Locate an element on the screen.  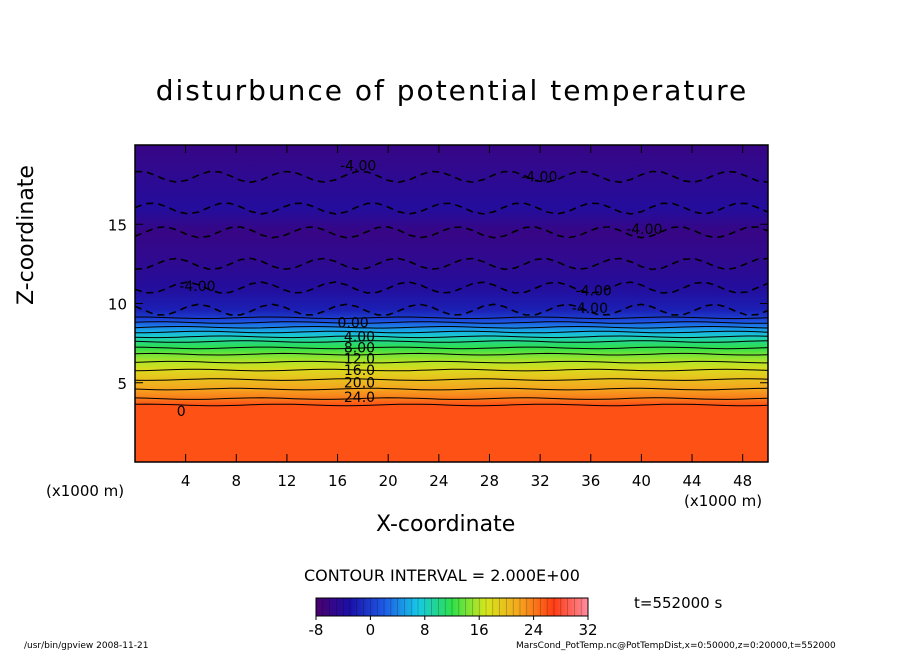
contour-label: 4.00 is located at coordinates (359, 338).